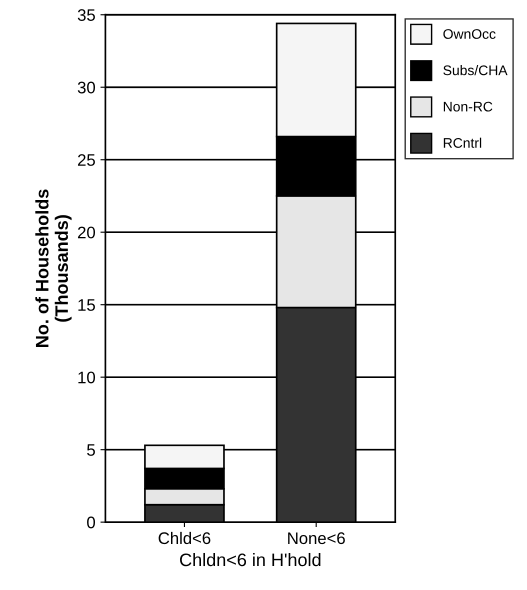 This screenshot has height=590, width=527. I want to click on y-tick-label: 35, so click(86, 15).